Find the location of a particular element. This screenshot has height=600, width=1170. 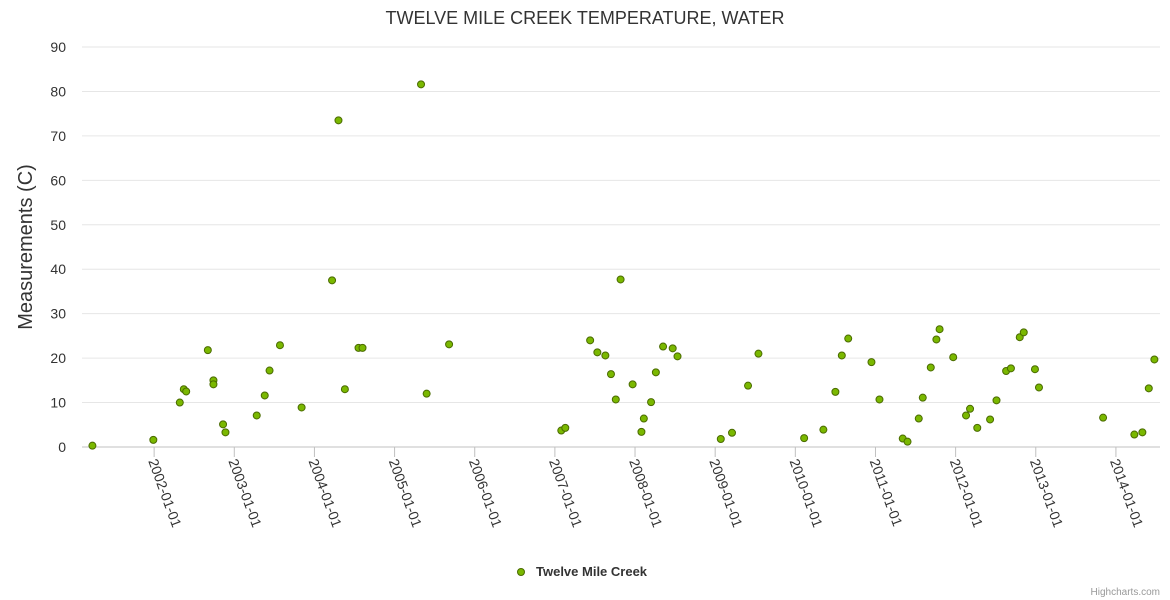

x-tick-label: 2010-01-01 is located at coordinates (807, 493).